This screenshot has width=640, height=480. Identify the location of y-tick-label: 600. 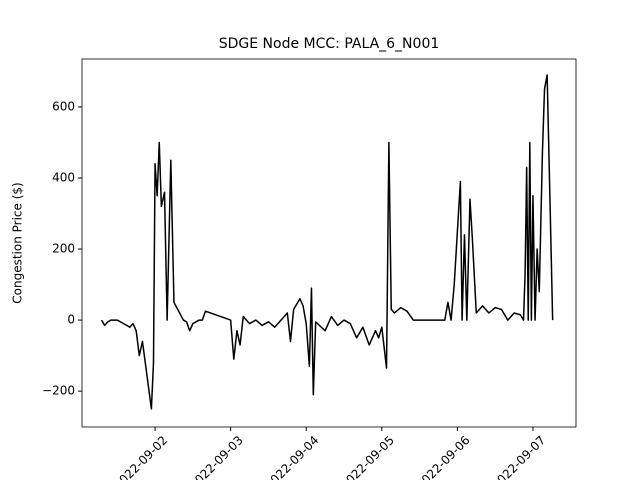
(63, 106).